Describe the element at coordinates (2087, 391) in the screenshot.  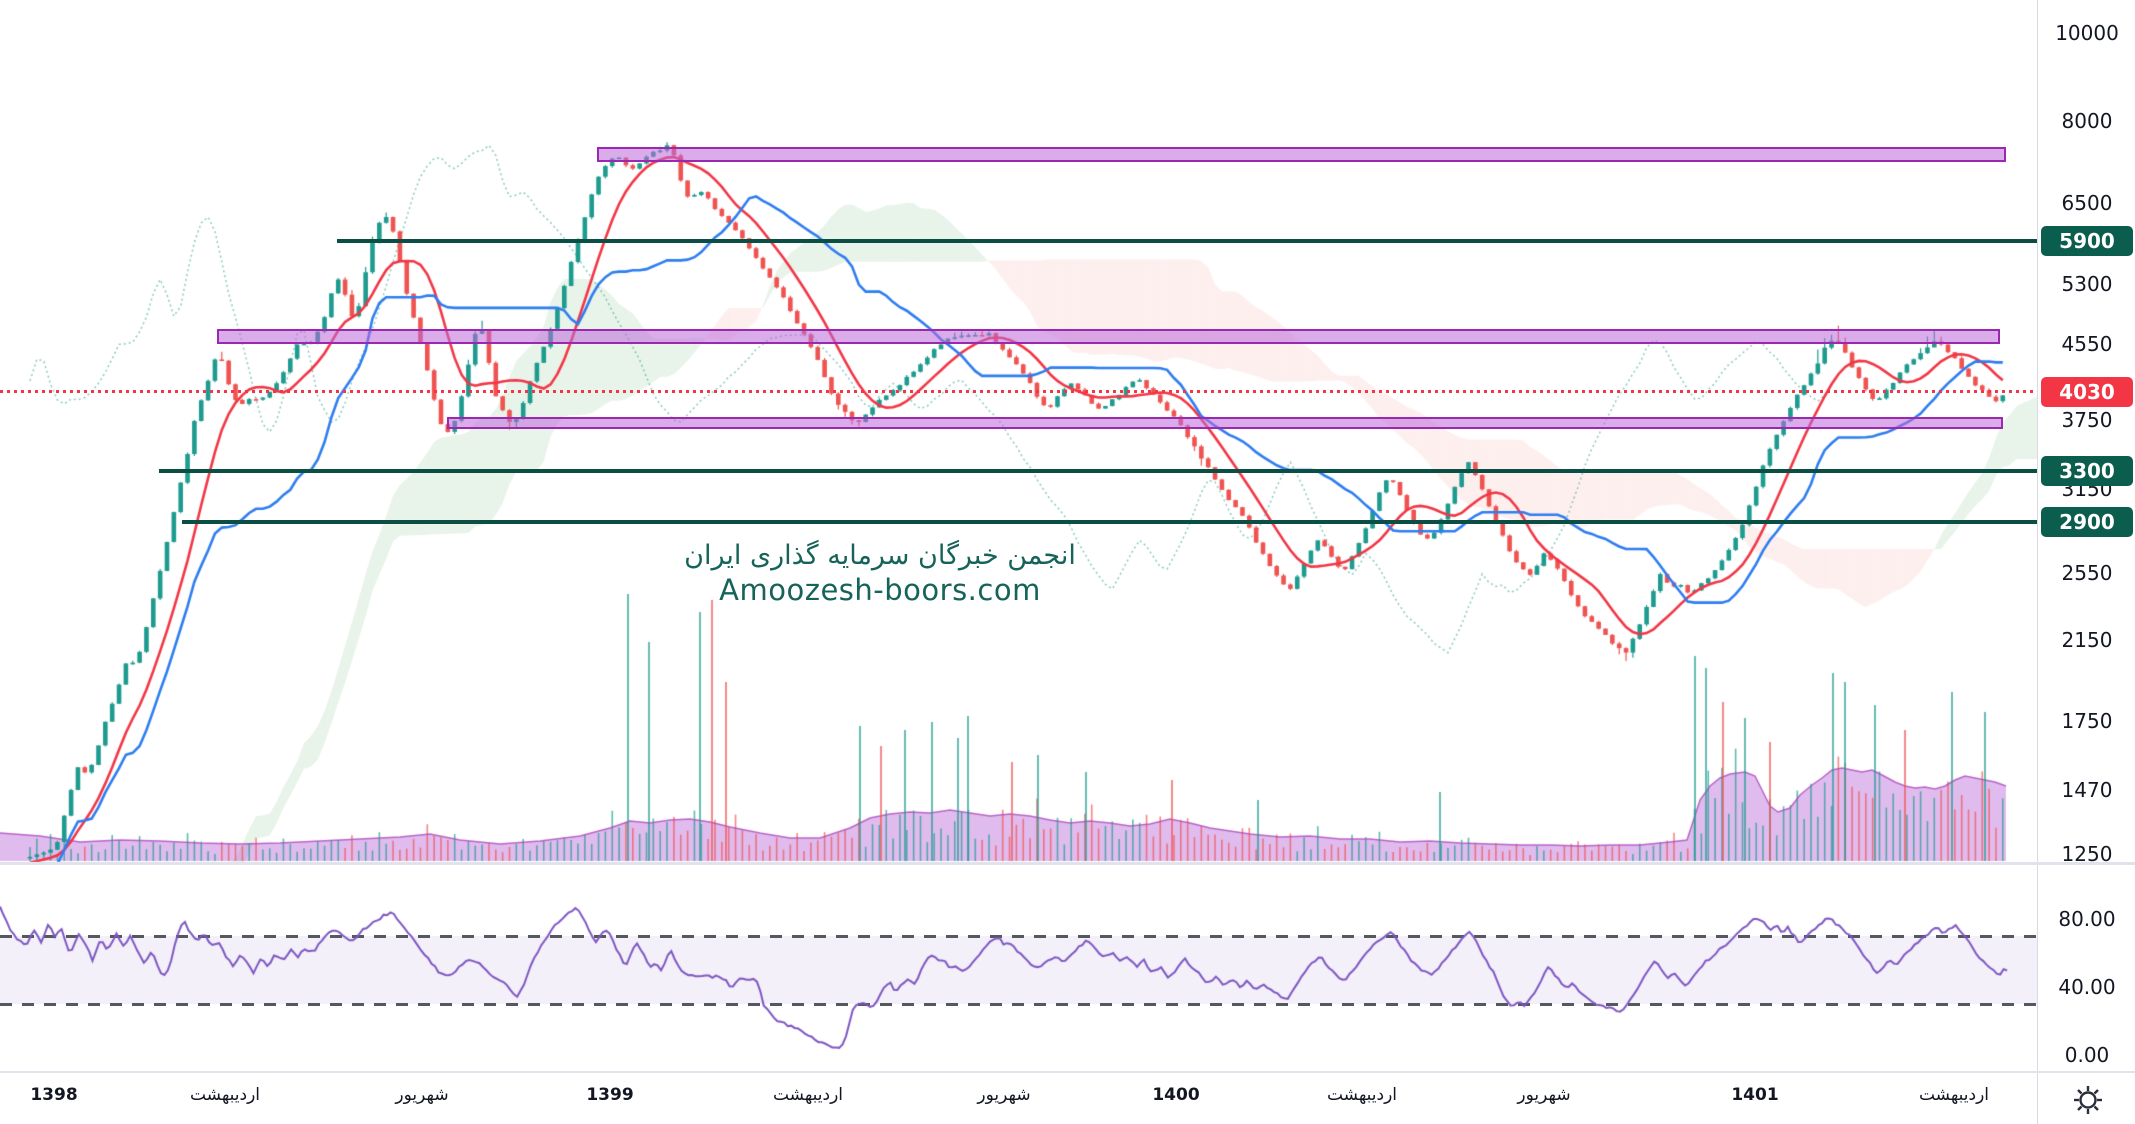
I see `current-price-badge: 4030` at that location.